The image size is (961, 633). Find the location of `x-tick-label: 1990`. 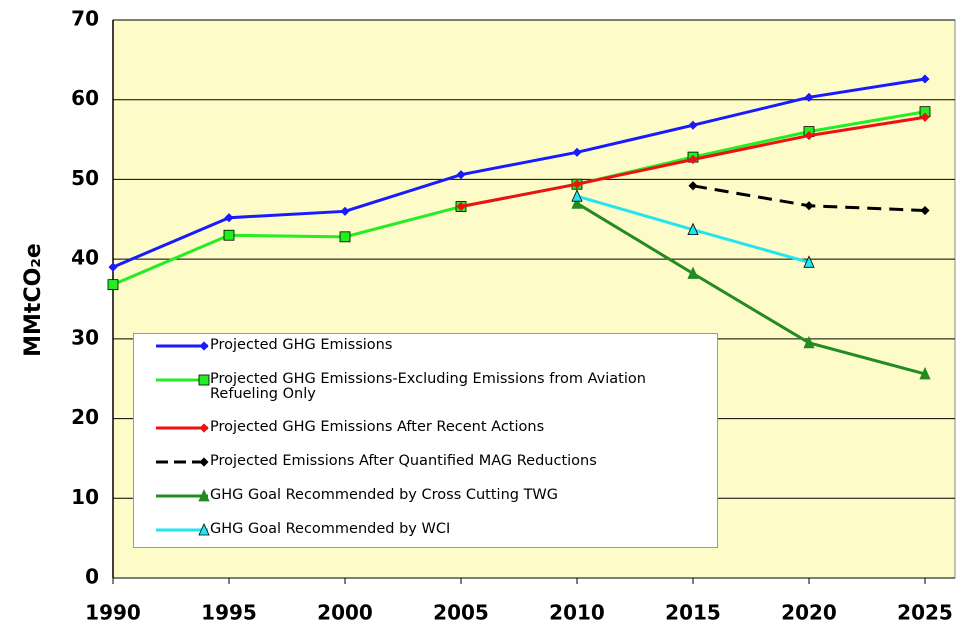

x-tick-label: 1990 is located at coordinates (113, 613).